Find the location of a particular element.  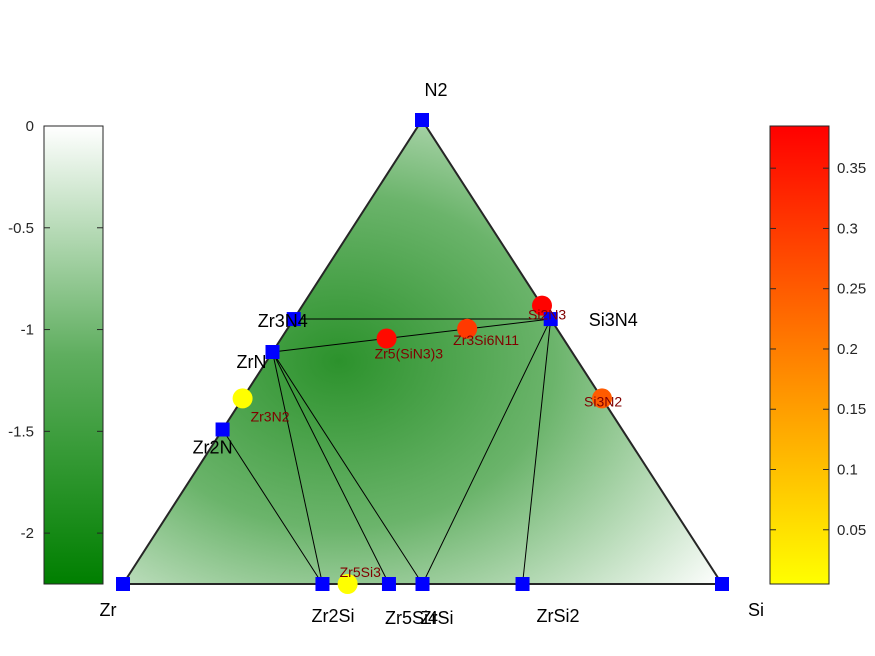

unstable-marker-zr3si6n11 is located at coordinates (467, 328).